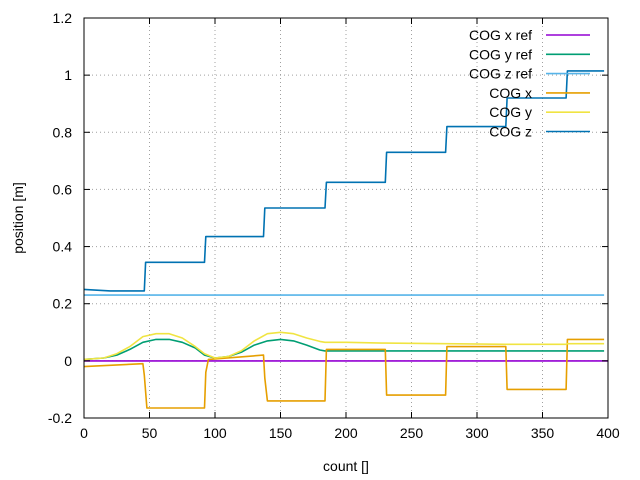 The width and height of the screenshot is (640, 480). What do you see at coordinates (84, 433) in the screenshot?
I see `x-tick-label: 0` at bounding box center [84, 433].